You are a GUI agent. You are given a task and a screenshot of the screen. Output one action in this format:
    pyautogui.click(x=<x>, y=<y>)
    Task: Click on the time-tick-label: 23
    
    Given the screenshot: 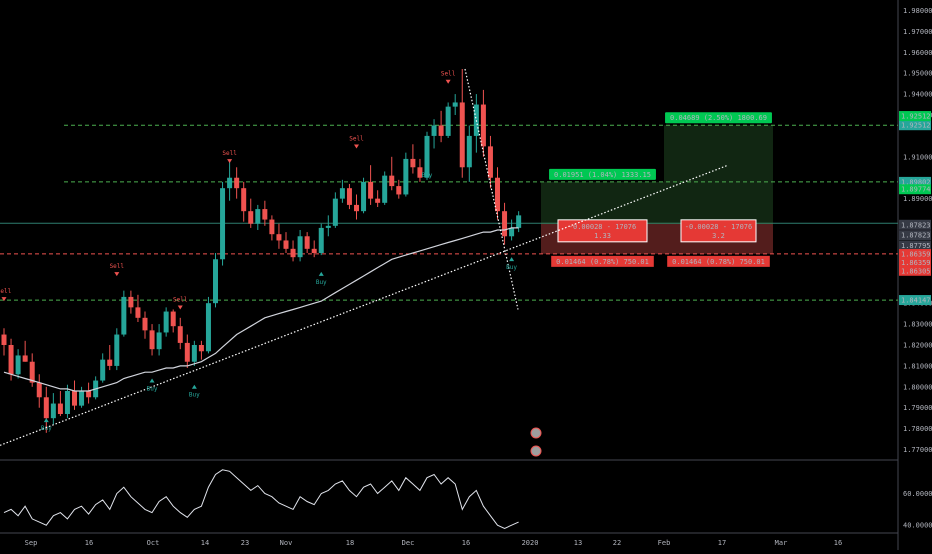 What is the action you would take?
    pyautogui.click(x=245, y=543)
    